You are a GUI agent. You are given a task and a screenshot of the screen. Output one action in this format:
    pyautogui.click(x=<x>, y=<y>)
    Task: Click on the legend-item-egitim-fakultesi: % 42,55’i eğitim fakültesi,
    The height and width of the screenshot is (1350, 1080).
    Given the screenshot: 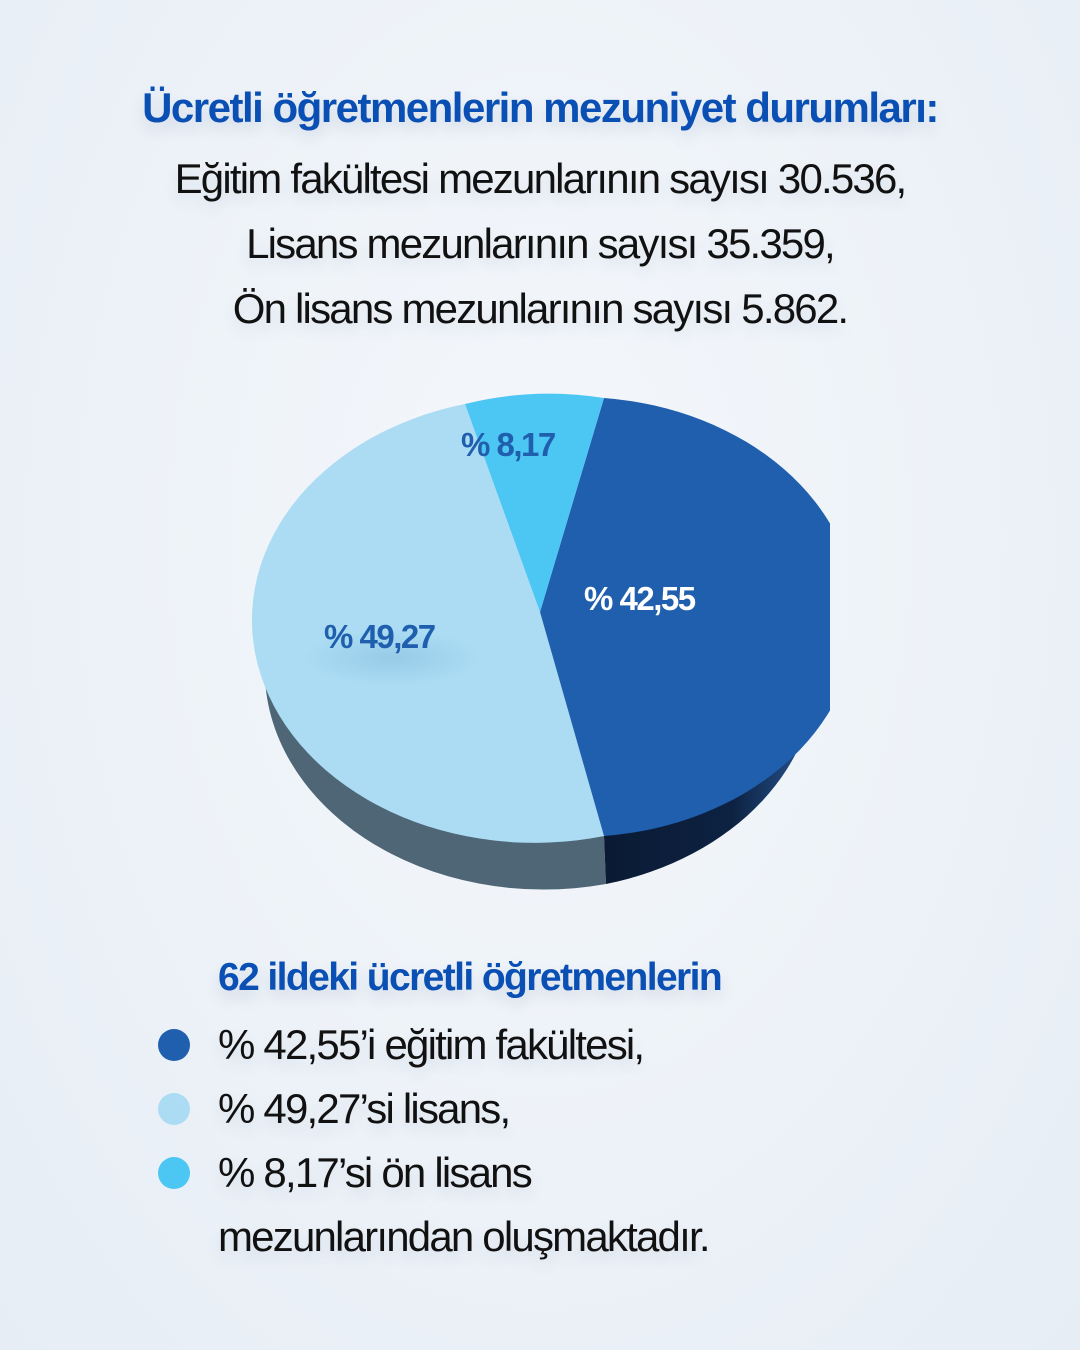 What is the action you would take?
    pyautogui.click(x=433, y=1045)
    